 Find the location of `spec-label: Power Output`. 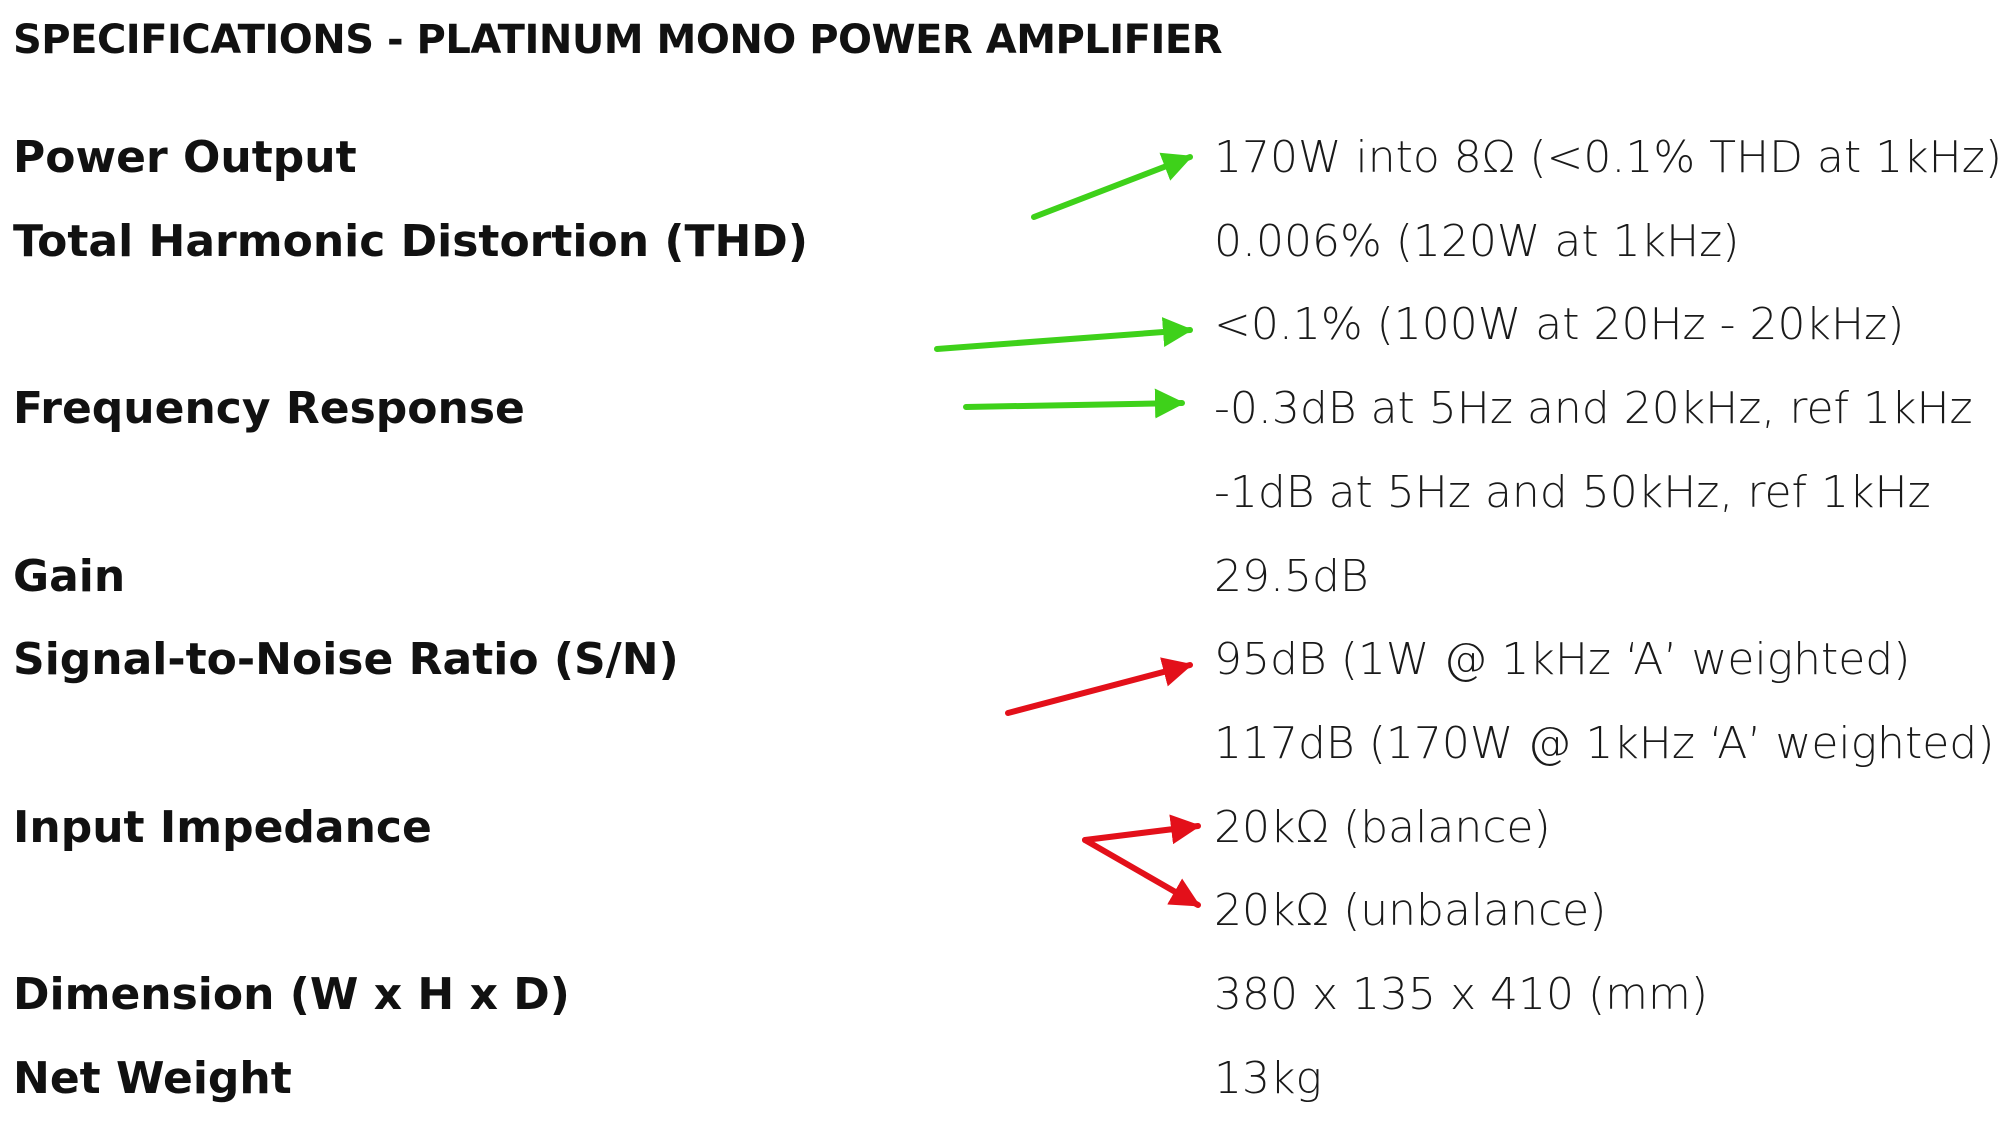

spec-label: Power Output is located at coordinates (185, 157).